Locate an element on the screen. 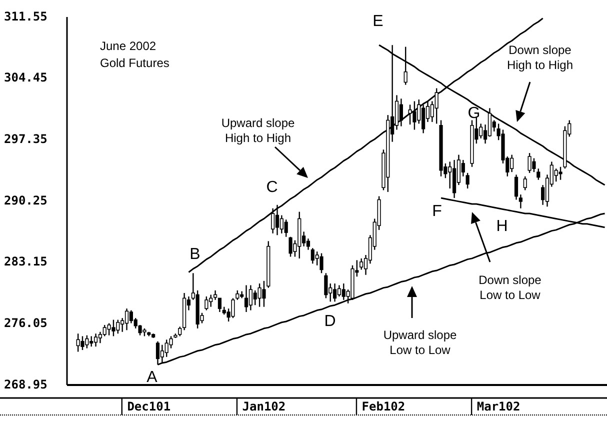  y-tick-label: 276.05 is located at coordinates (26, 323).